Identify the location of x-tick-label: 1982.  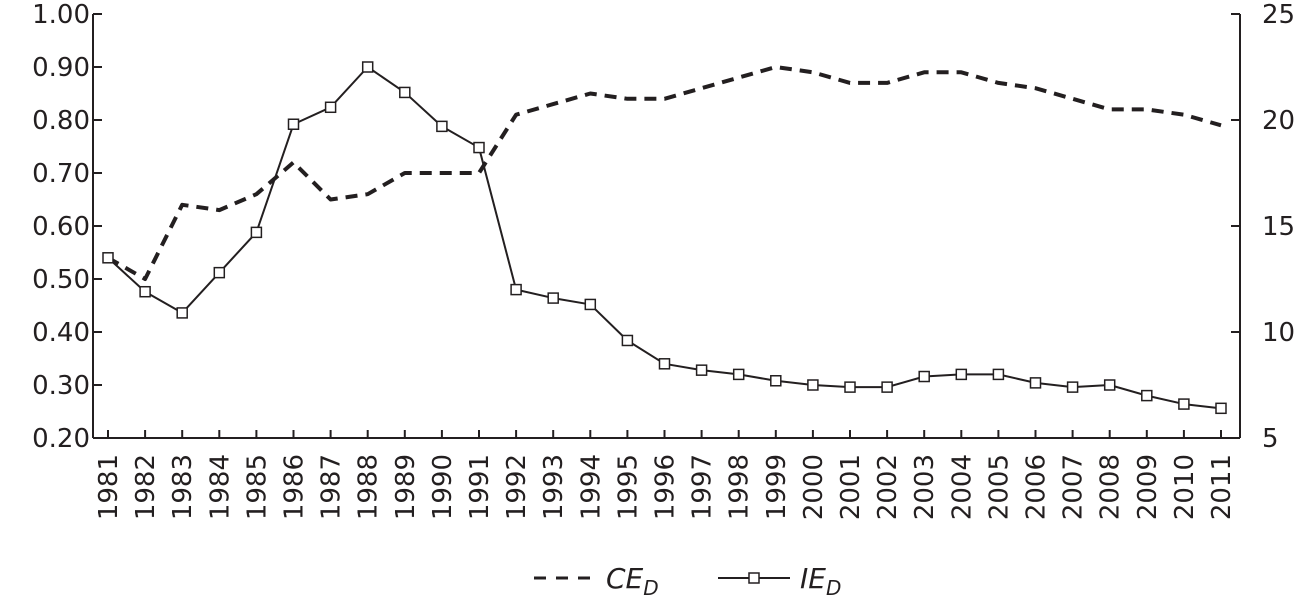
(146, 487).